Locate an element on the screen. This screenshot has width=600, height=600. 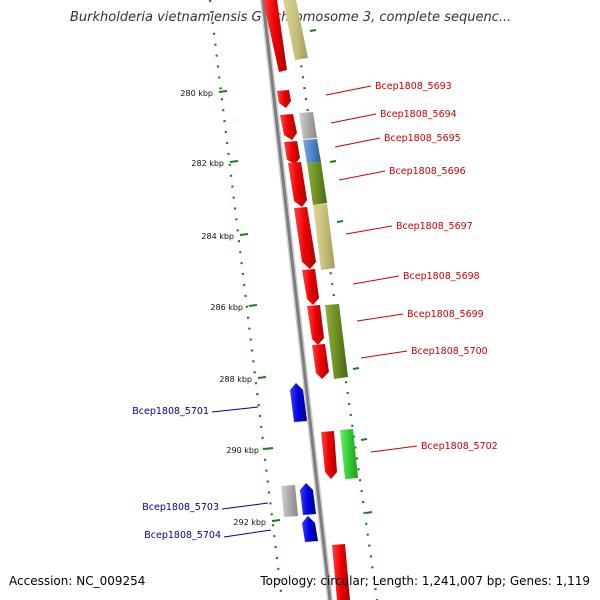
gene-label: Bcep1808_5698 is located at coordinates (441, 276).